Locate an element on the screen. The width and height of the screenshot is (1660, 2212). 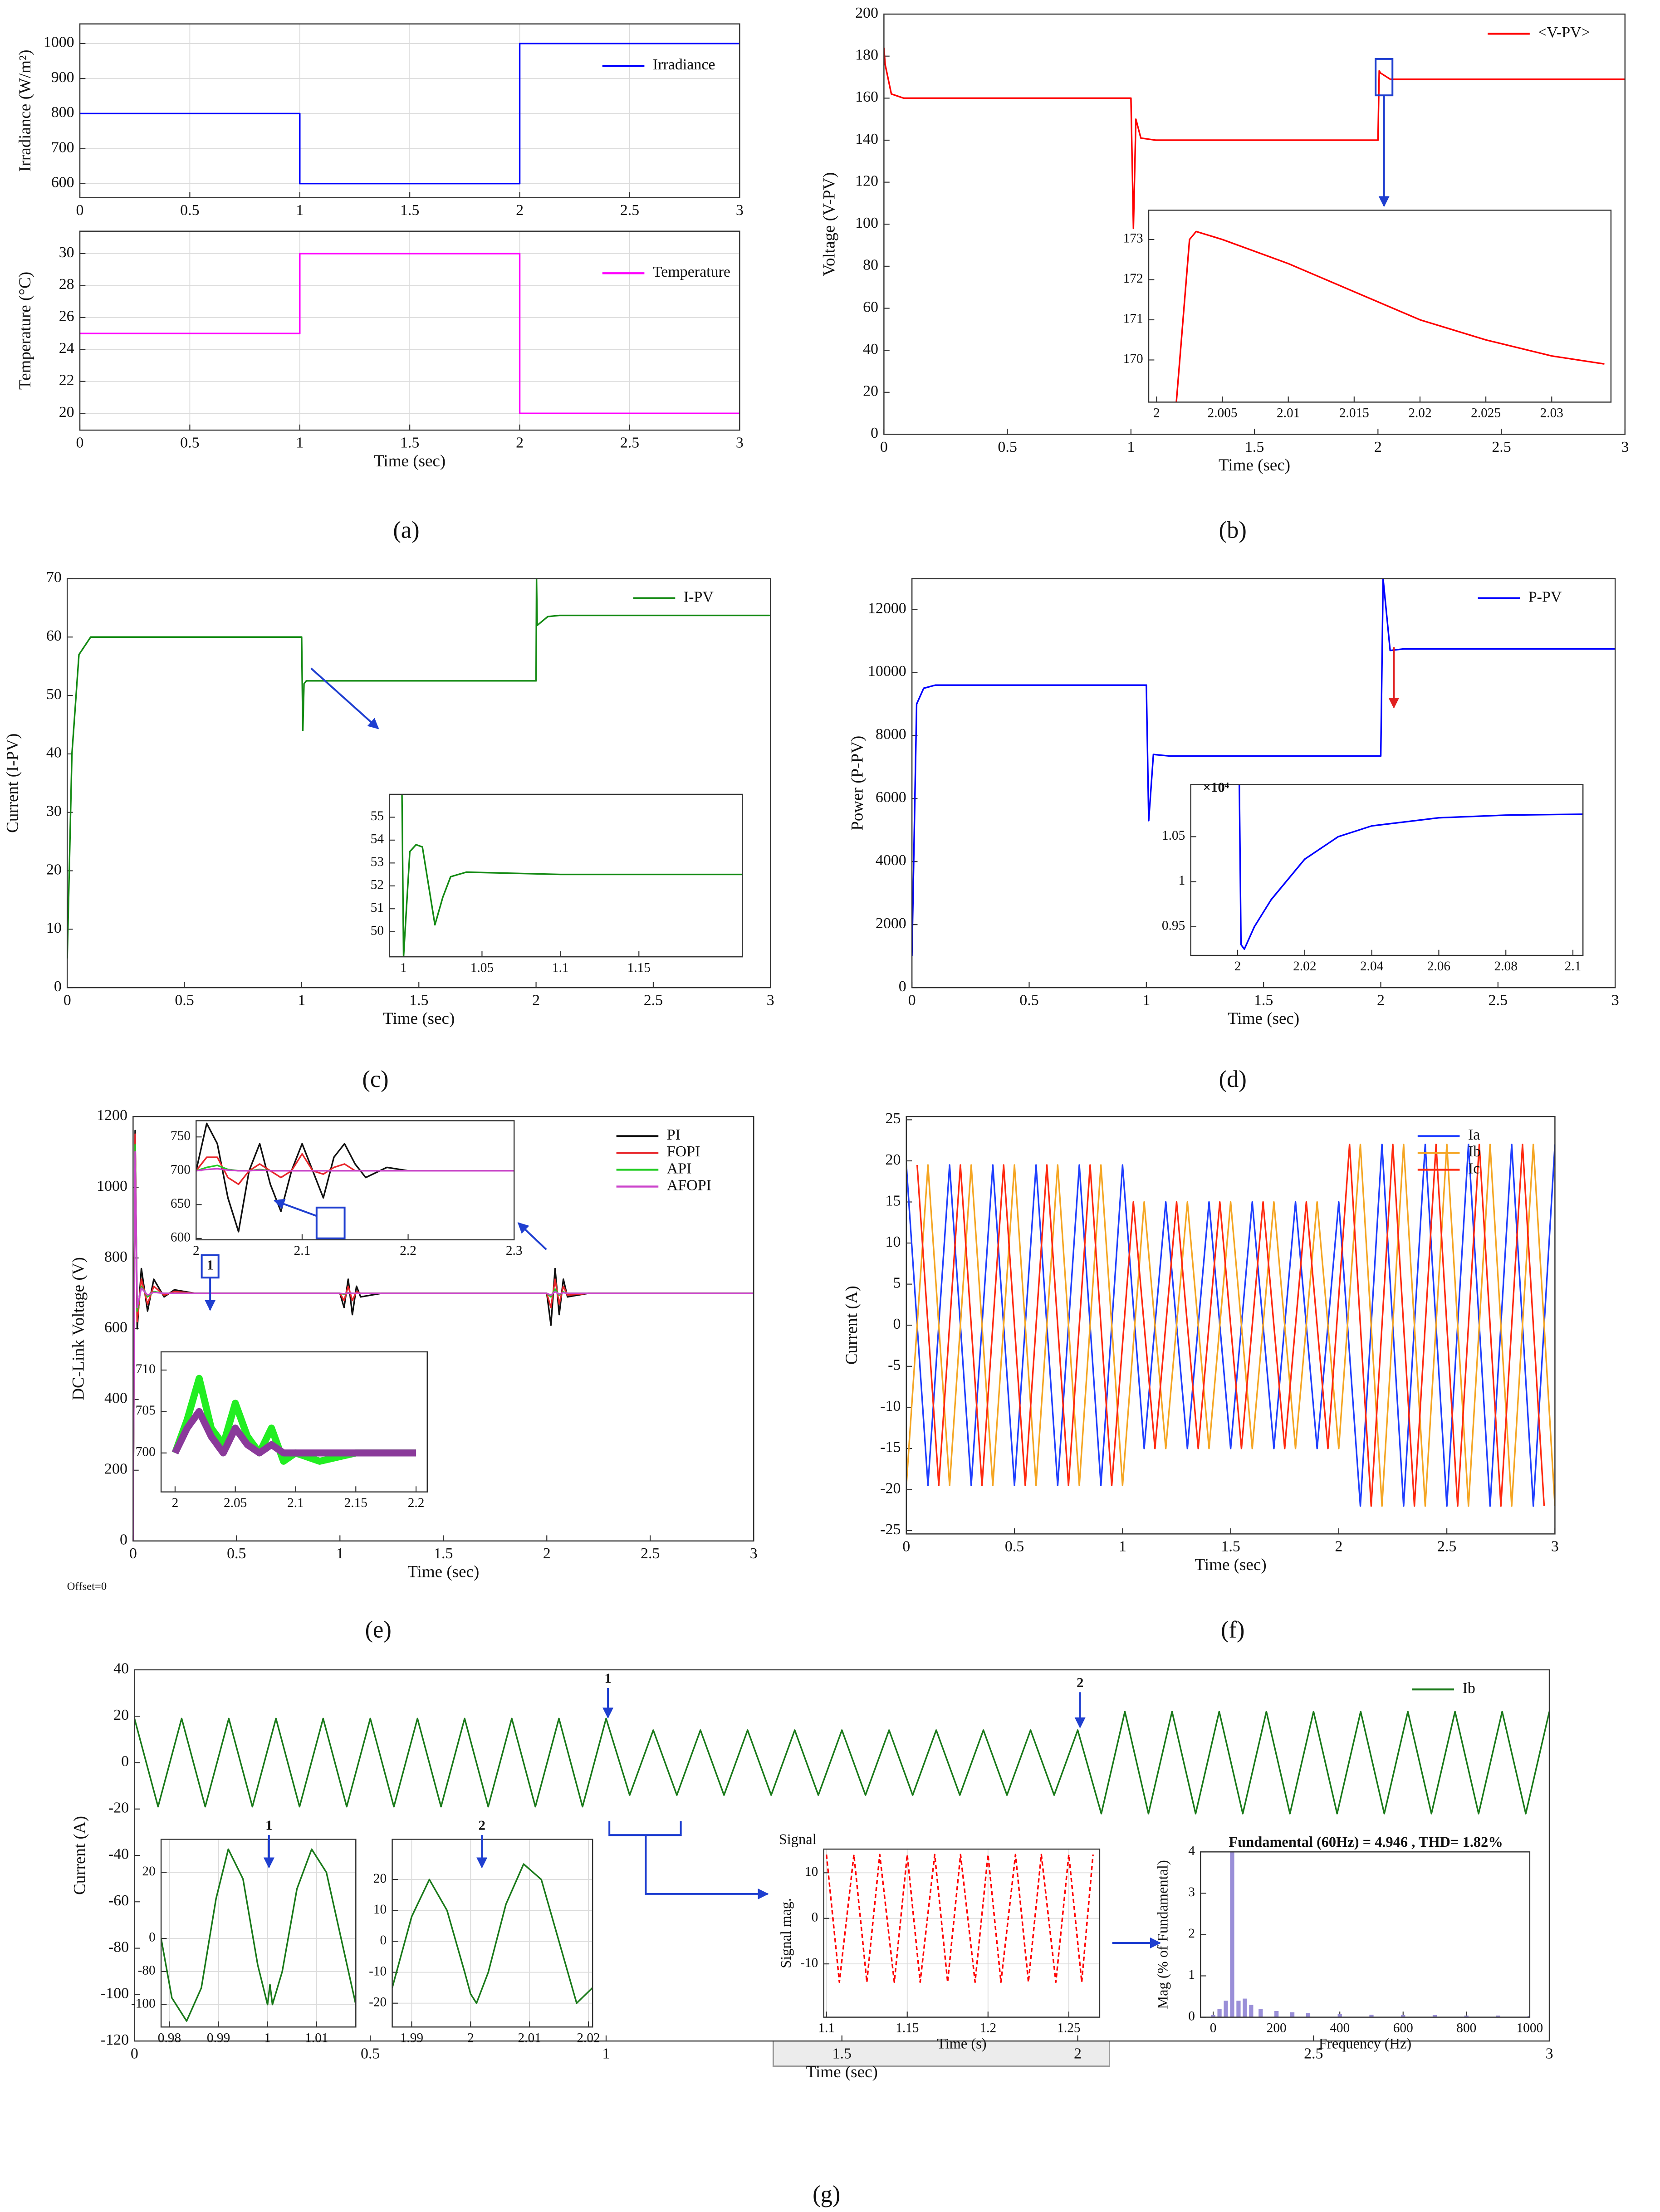
y-tick-label: -60 is located at coordinates (118, 1900).